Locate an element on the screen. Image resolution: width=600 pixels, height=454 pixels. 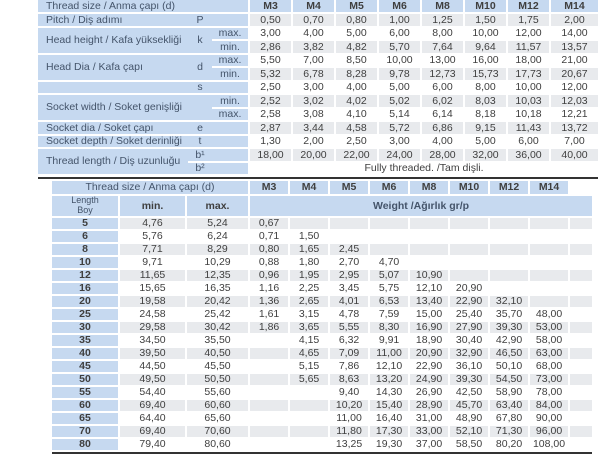
spec-value-cell: 4,10 is located at coordinates (356, 115).